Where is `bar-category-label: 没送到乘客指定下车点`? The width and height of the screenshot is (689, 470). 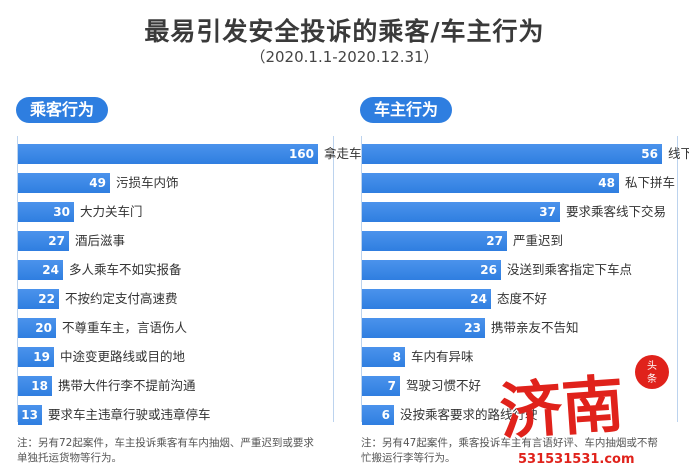 bar-category-label: 没送到乘客指定下车点 is located at coordinates (570, 269).